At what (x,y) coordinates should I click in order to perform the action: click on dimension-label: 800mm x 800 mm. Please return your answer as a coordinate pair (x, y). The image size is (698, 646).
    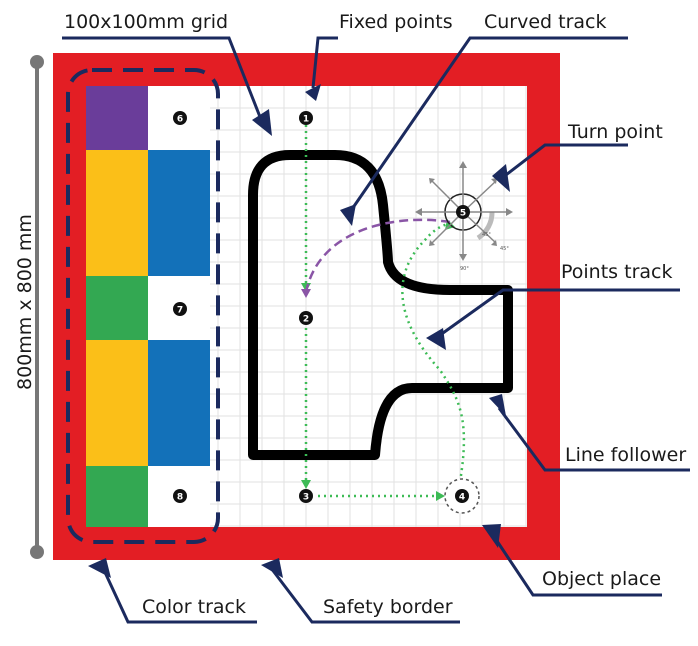
    Looking at the image, I should click on (25, 302).